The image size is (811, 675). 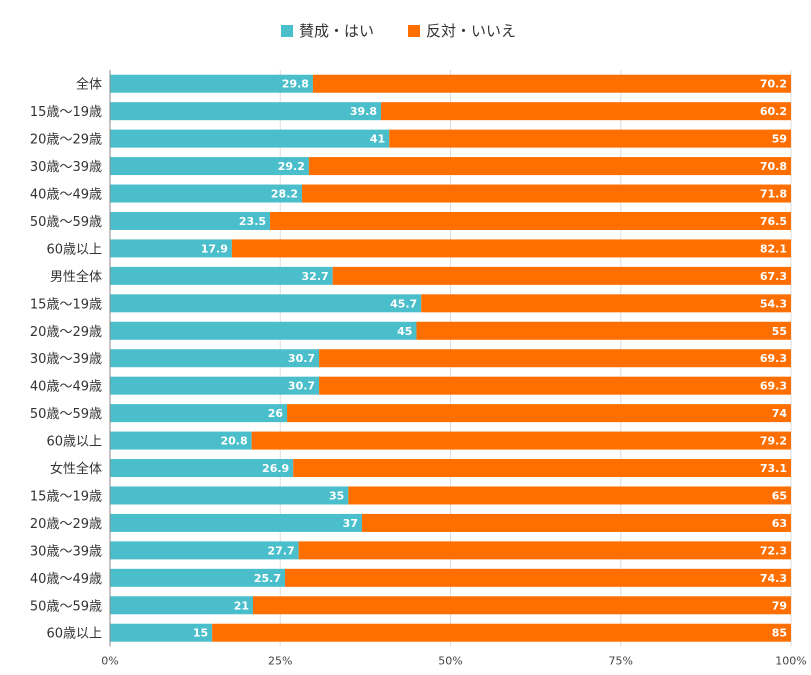 What do you see at coordinates (89, 85) in the screenshot?
I see `category-label: 全体` at bounding box center [89, 85].